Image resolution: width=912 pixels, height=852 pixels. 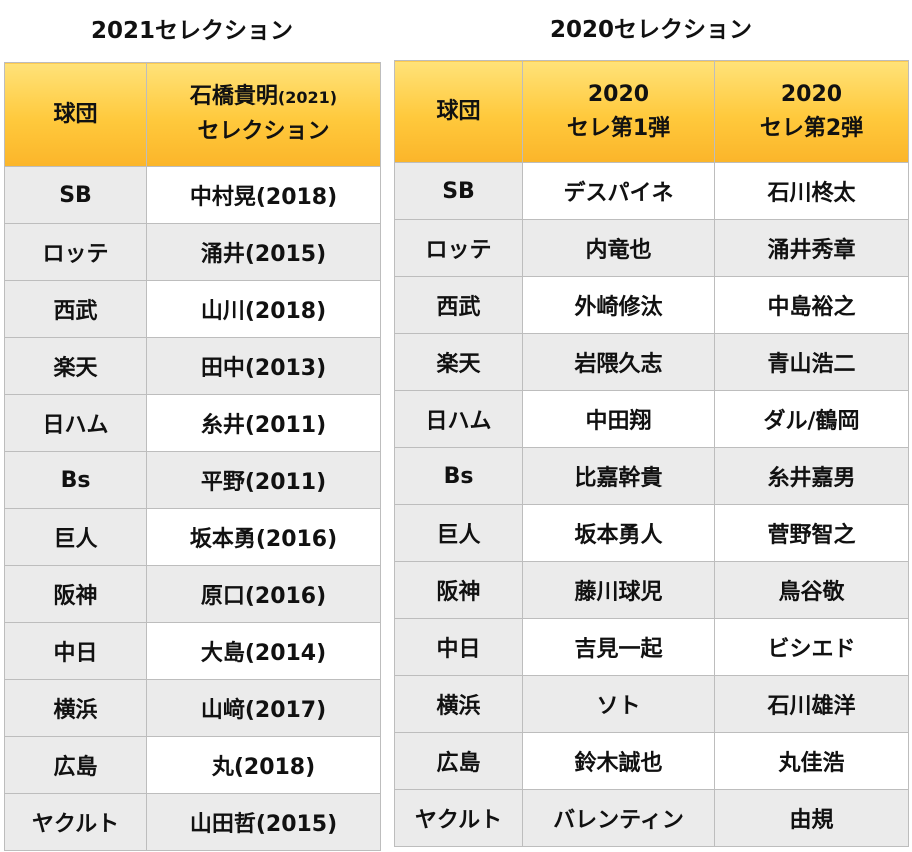 I want to click on table-row: SB 中村晃(2018), so click(x=192, y=195).